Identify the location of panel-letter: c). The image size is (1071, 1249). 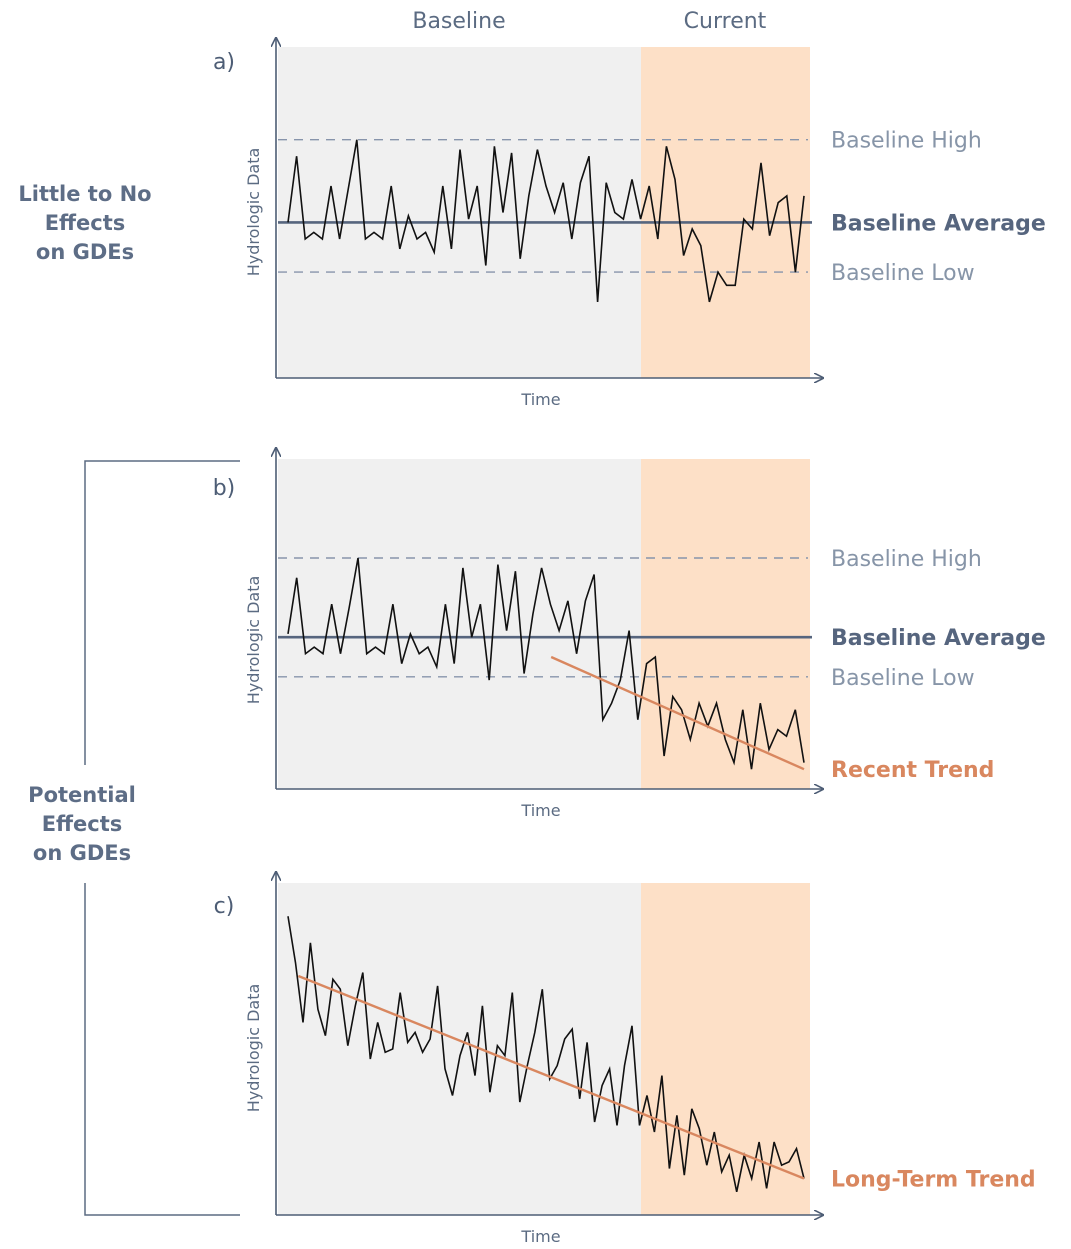
(224, 906).